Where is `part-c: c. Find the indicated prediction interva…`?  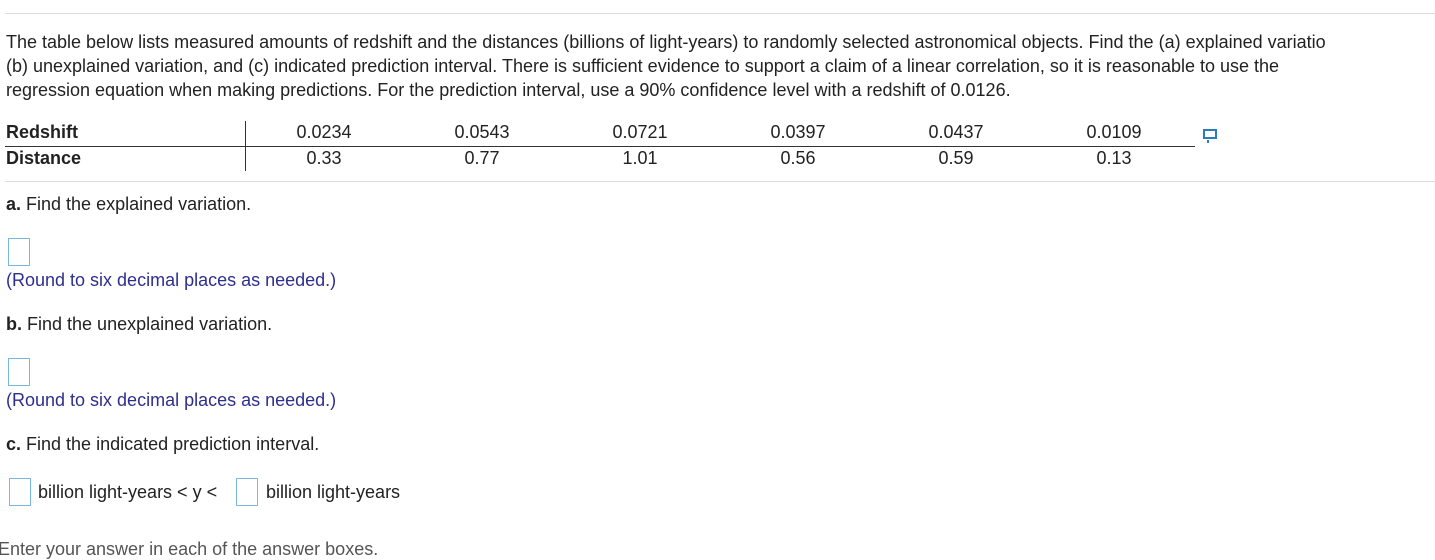
part-c: c. Find the indicated prediction interva… is located at coordinates (162, 444).